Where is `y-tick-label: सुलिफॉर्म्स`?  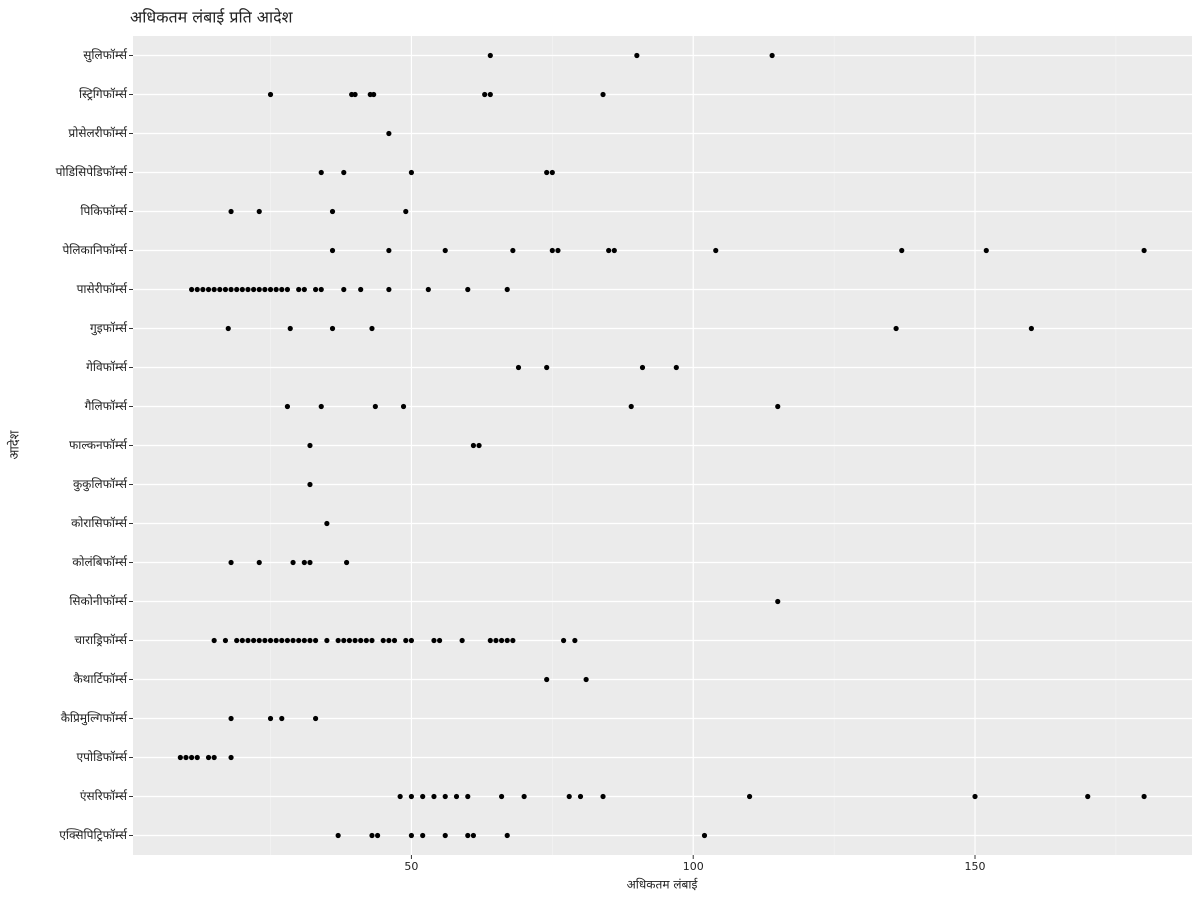
y-tick-label: सुलिफॉर्म्स is located at coordinates (105, 55).